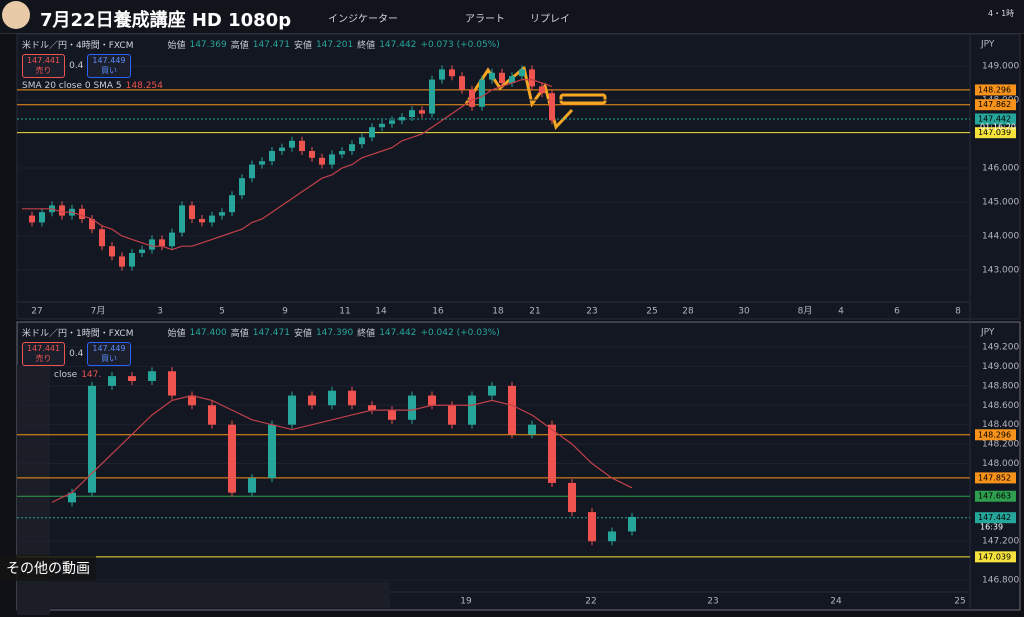  Describe the element at coordinates (285, 312) in the screenshot. I see `x-tick-label: 9` at that location.